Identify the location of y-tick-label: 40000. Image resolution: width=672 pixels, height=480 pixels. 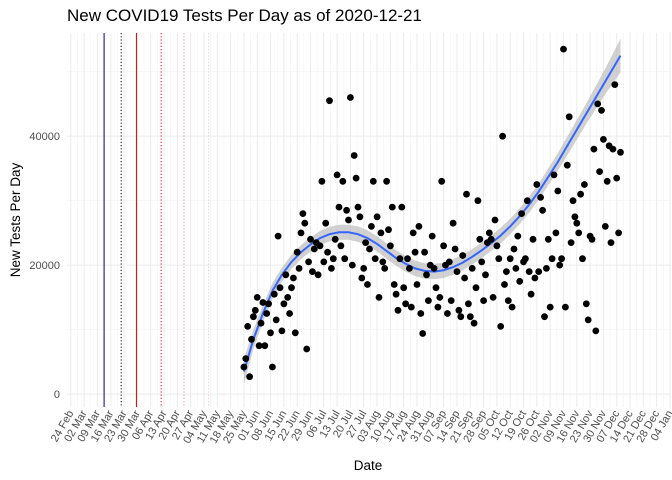
(44, 137).